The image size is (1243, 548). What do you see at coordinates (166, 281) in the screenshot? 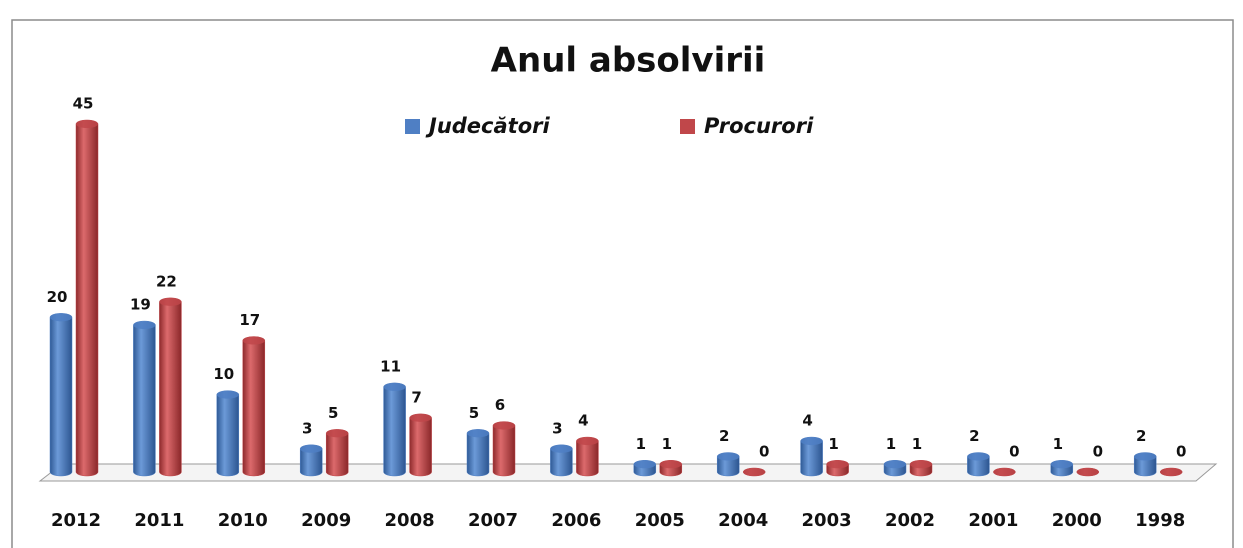
I see `data-label: 22` at bounding box center [166, 281].